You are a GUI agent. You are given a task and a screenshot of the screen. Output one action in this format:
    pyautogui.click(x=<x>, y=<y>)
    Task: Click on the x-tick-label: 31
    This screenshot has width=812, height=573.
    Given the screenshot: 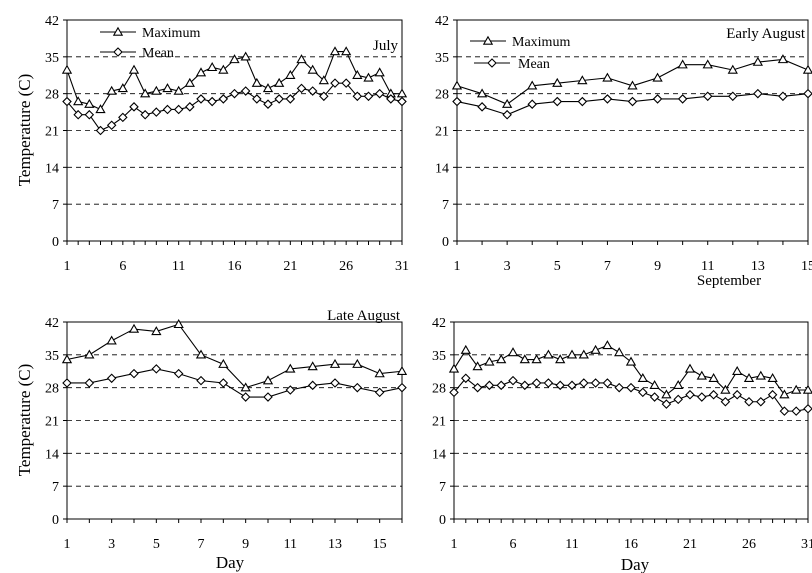 What is the action you would take?
    pyautogui.click(x=402, y=266)
    